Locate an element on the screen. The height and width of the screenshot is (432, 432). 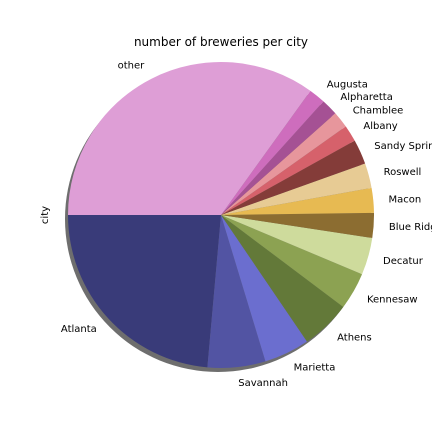
pie-slice-sandy-springs is located at coordinates (293, 177).